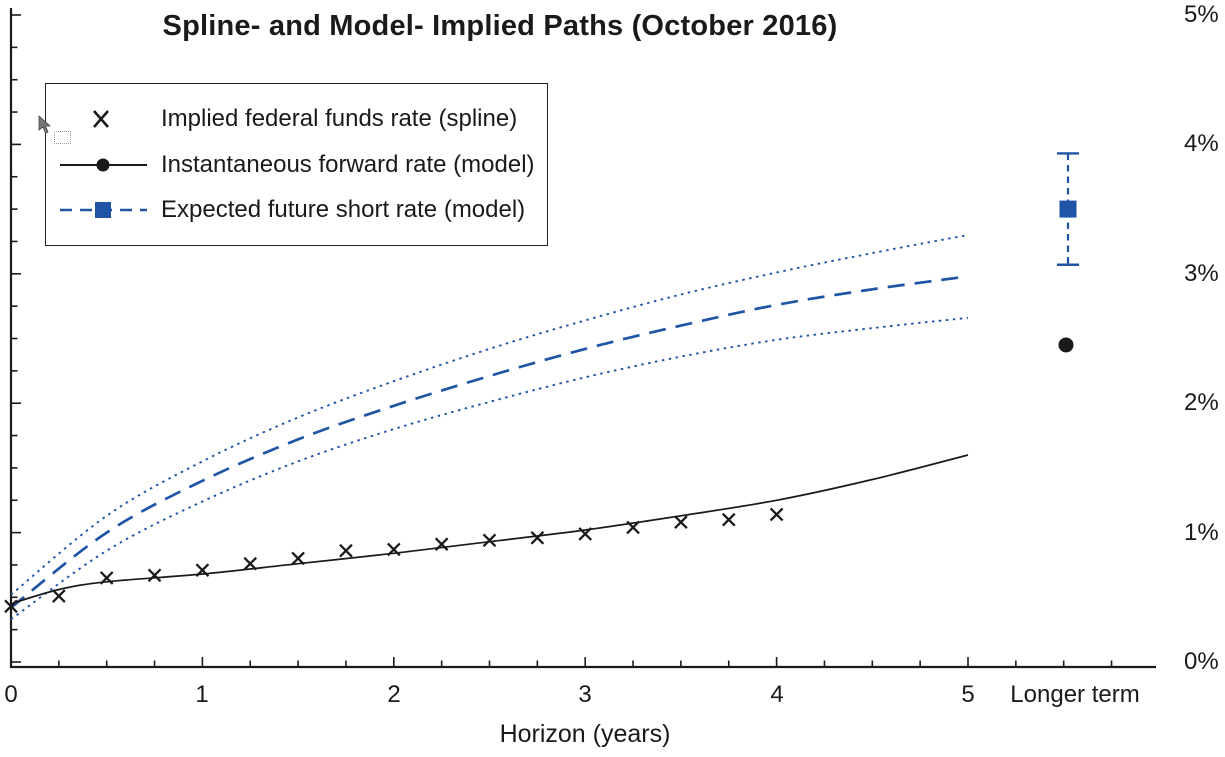 This screenshot has height=757, width=1225. What do you see at coordinates (1201, 532) in the screenshot?
I see `y-tick-label-1pct: 1%` at bounding box center [1201, 532].